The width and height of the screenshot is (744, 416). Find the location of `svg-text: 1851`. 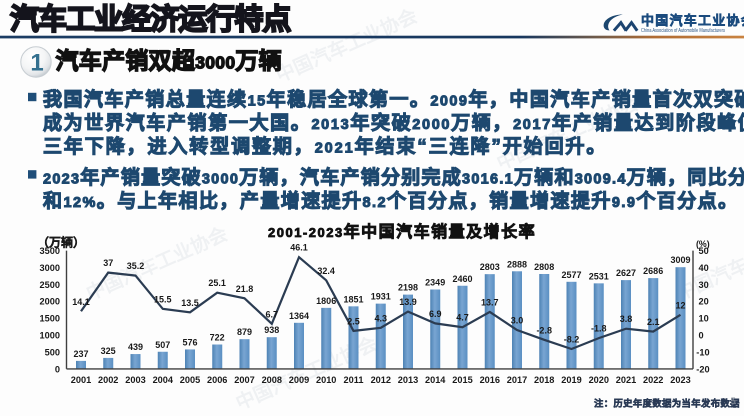

svg-text: 1851 is located at coordinates (353, 299).